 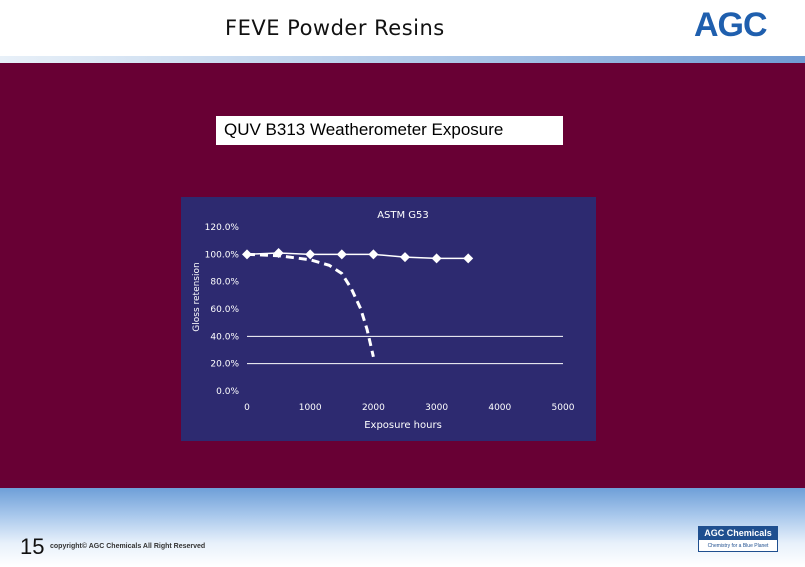 I want to click on x-tick-label: 1000, so click(x=310, y=408).